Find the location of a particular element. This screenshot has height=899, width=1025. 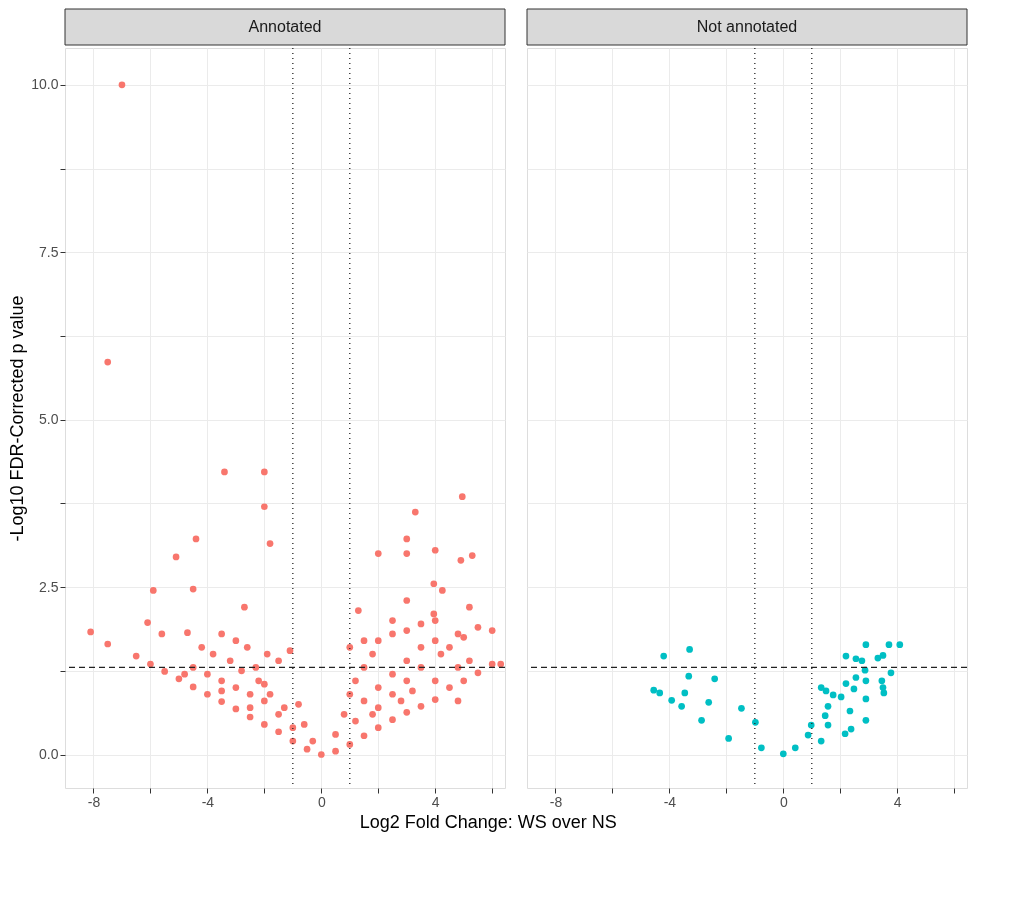

chart-title: Not annotated is located at coordinates (747, 26).